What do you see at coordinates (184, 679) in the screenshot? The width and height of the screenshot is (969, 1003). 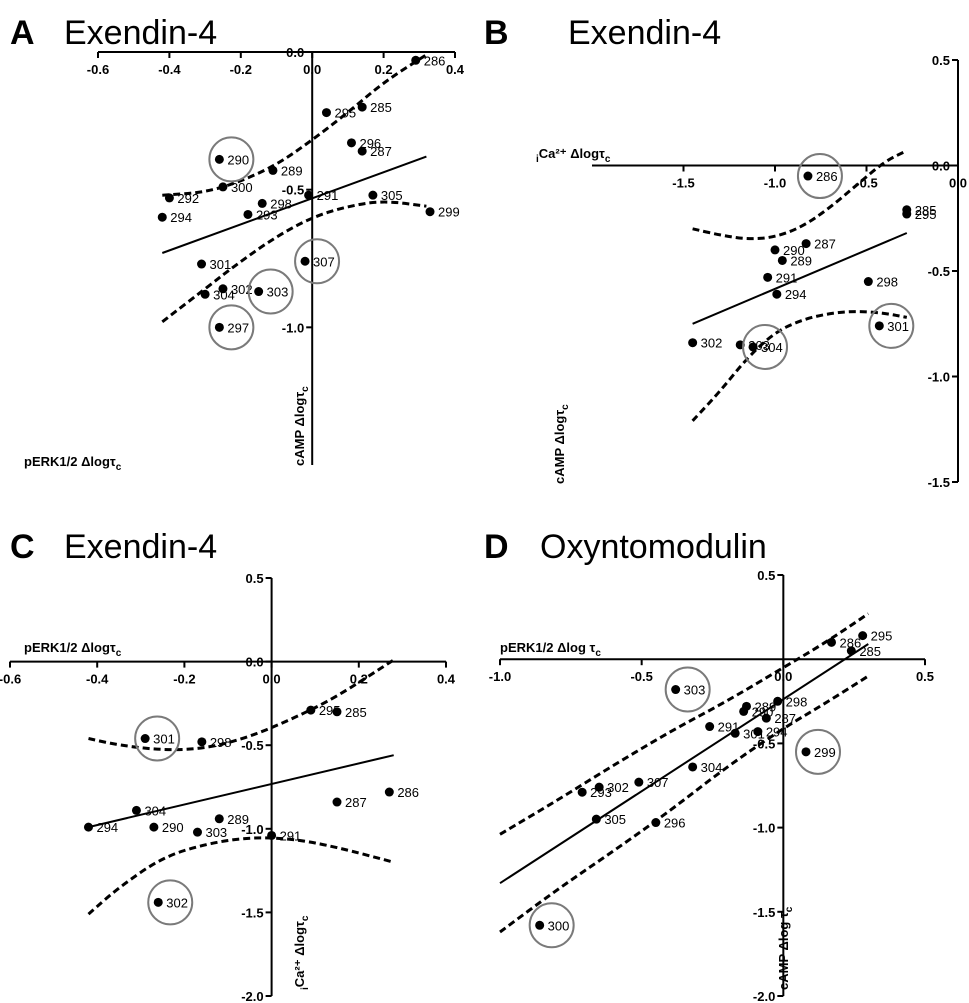 I see `x-tick-label-c: -0.2` at bounding box center [184, 679].